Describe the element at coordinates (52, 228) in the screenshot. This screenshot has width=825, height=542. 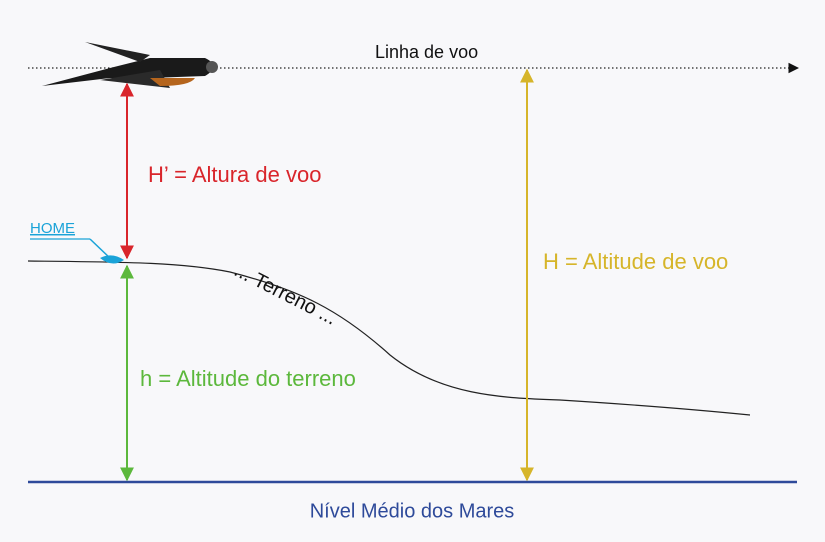
I see `home-label: HOME` at that location.